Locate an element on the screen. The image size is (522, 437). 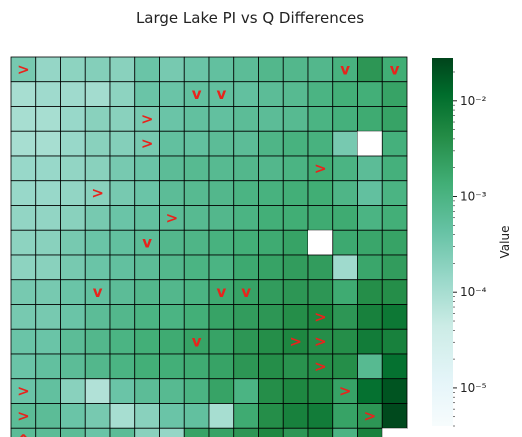
heatmap-cell-r12-c11 is located at coordinates (295, 366).